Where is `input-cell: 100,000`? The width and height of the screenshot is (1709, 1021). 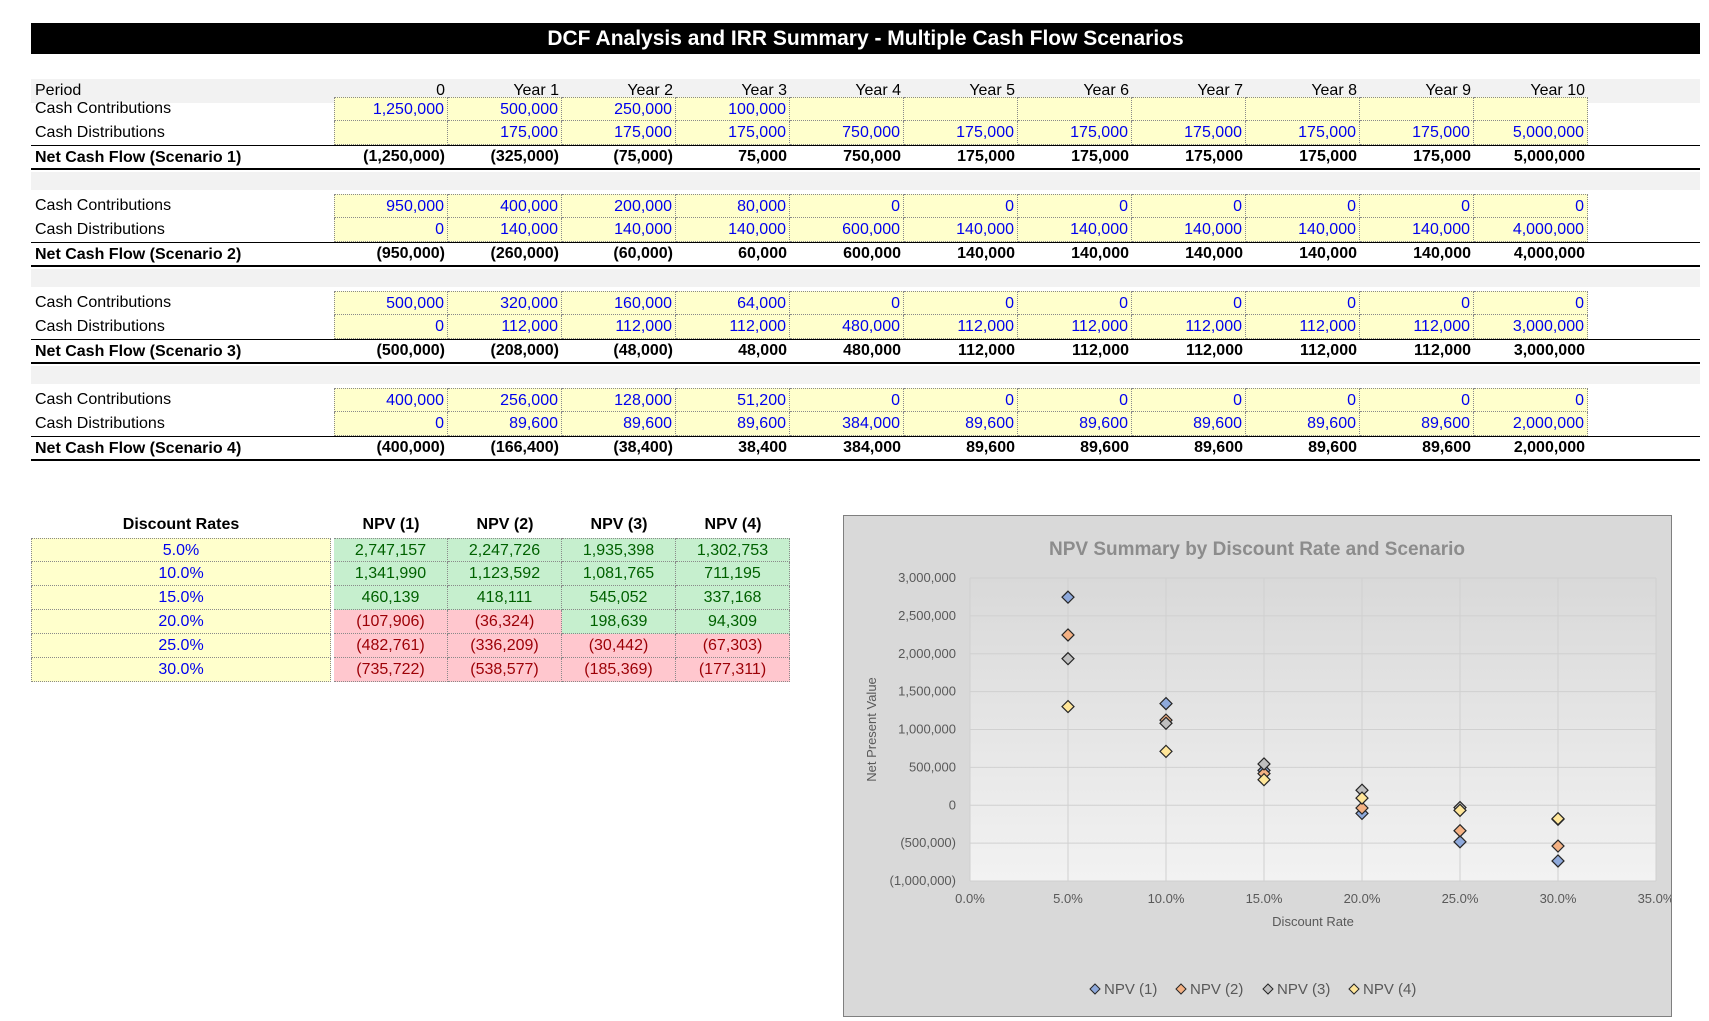
input-cell: 100,000 is located at coordinates (733, 109).